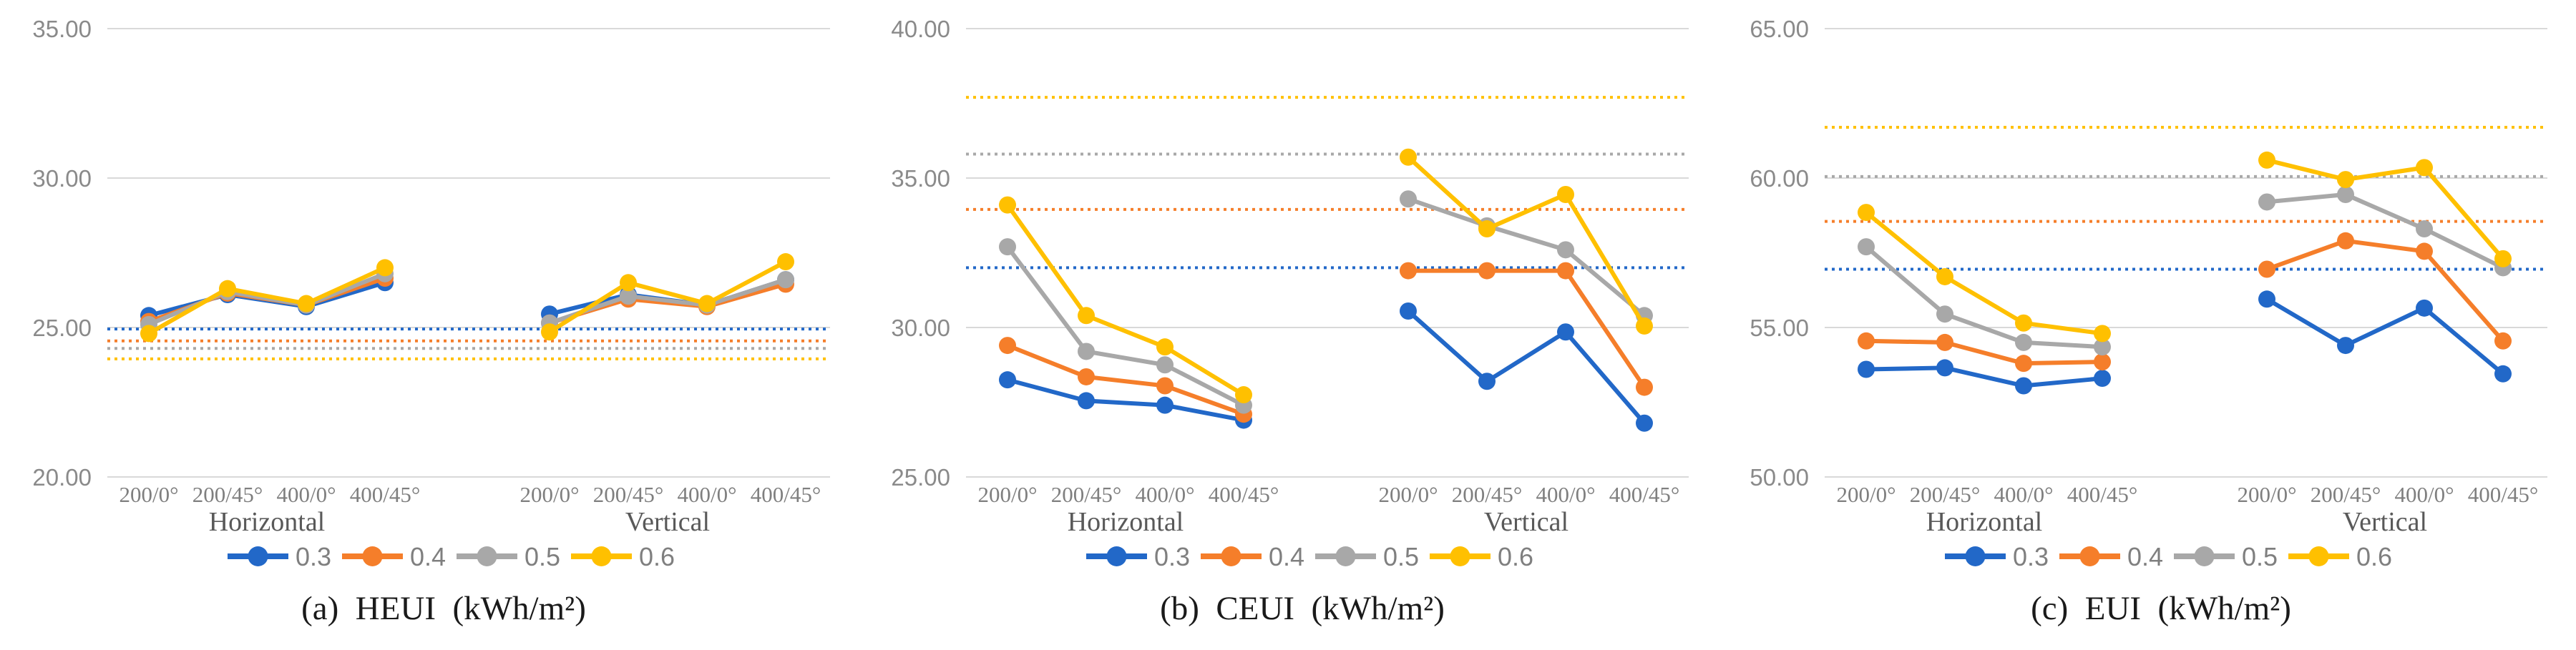 The width and height of the screenshot is (2576, 650). I want to click on data-point-0.4-horizontal-3, so click(2102, 362).